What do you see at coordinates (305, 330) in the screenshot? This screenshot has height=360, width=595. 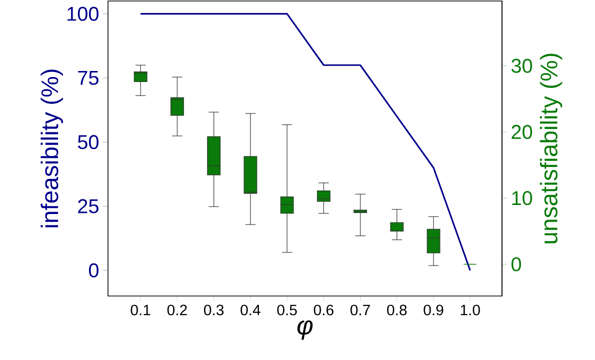 I see `x-axis-title: φ` at bounding box center [305, 330].